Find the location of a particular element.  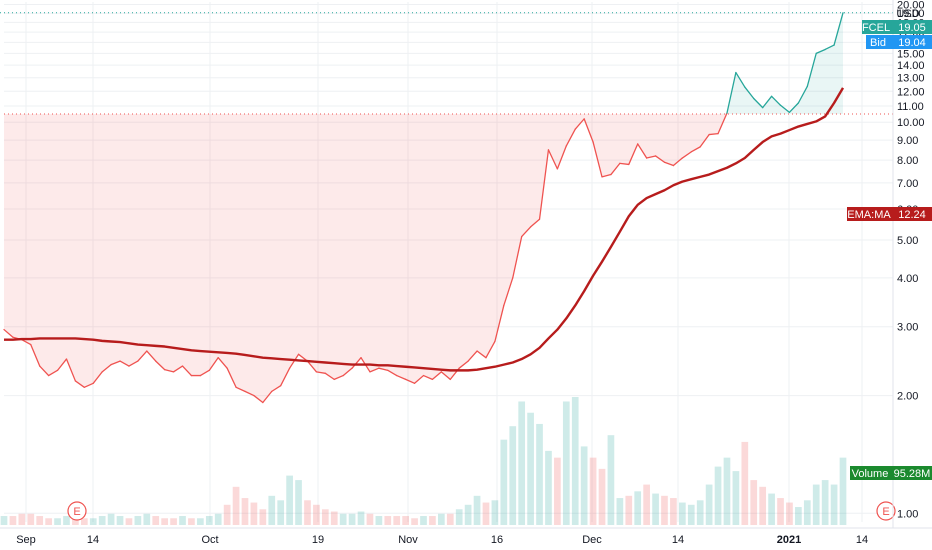

ema-badge: EMA:MA 12.24 is located at coordinates (889, 214).